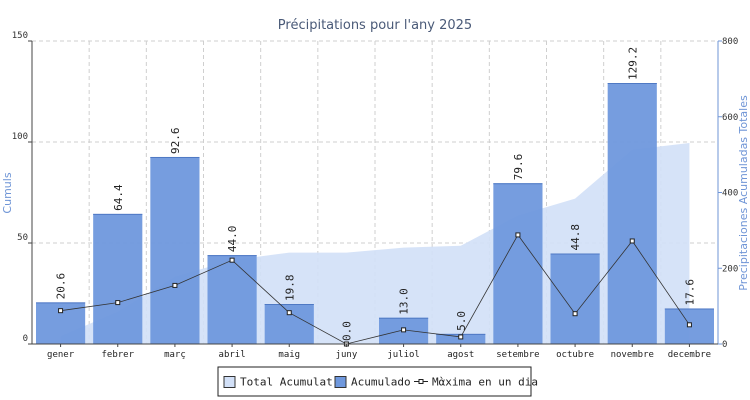 This screenshot has width=750, height=400. Describe the element at coordinates (232, 239) in the screenshot. I see `data-label-abril: 44.0` at that location.